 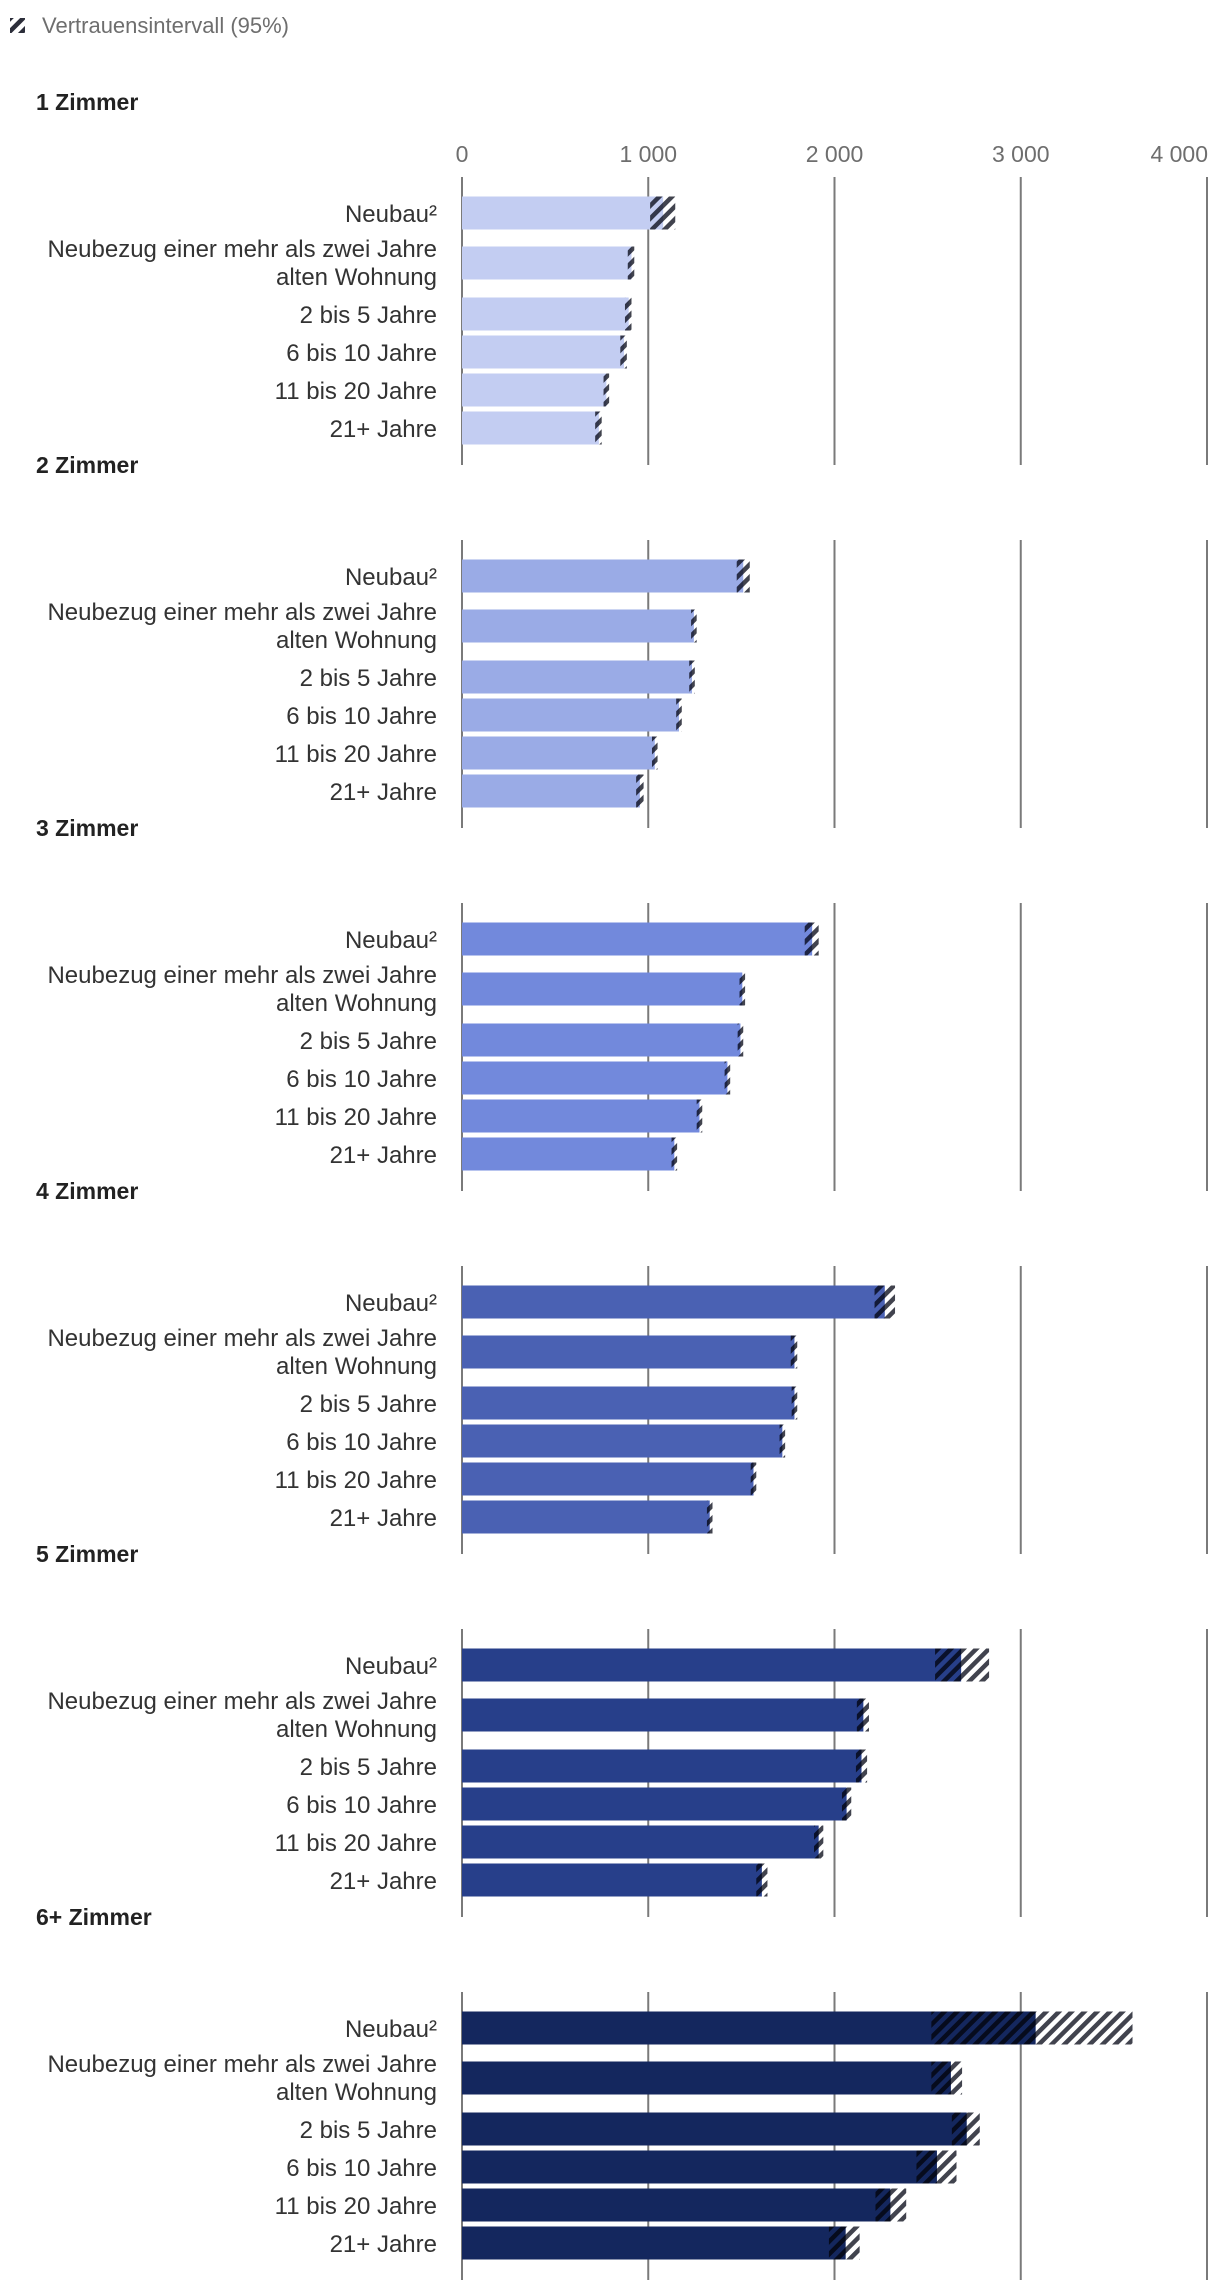 I want to click on x-tick-label: 2 000, so click(x=835, y=154).